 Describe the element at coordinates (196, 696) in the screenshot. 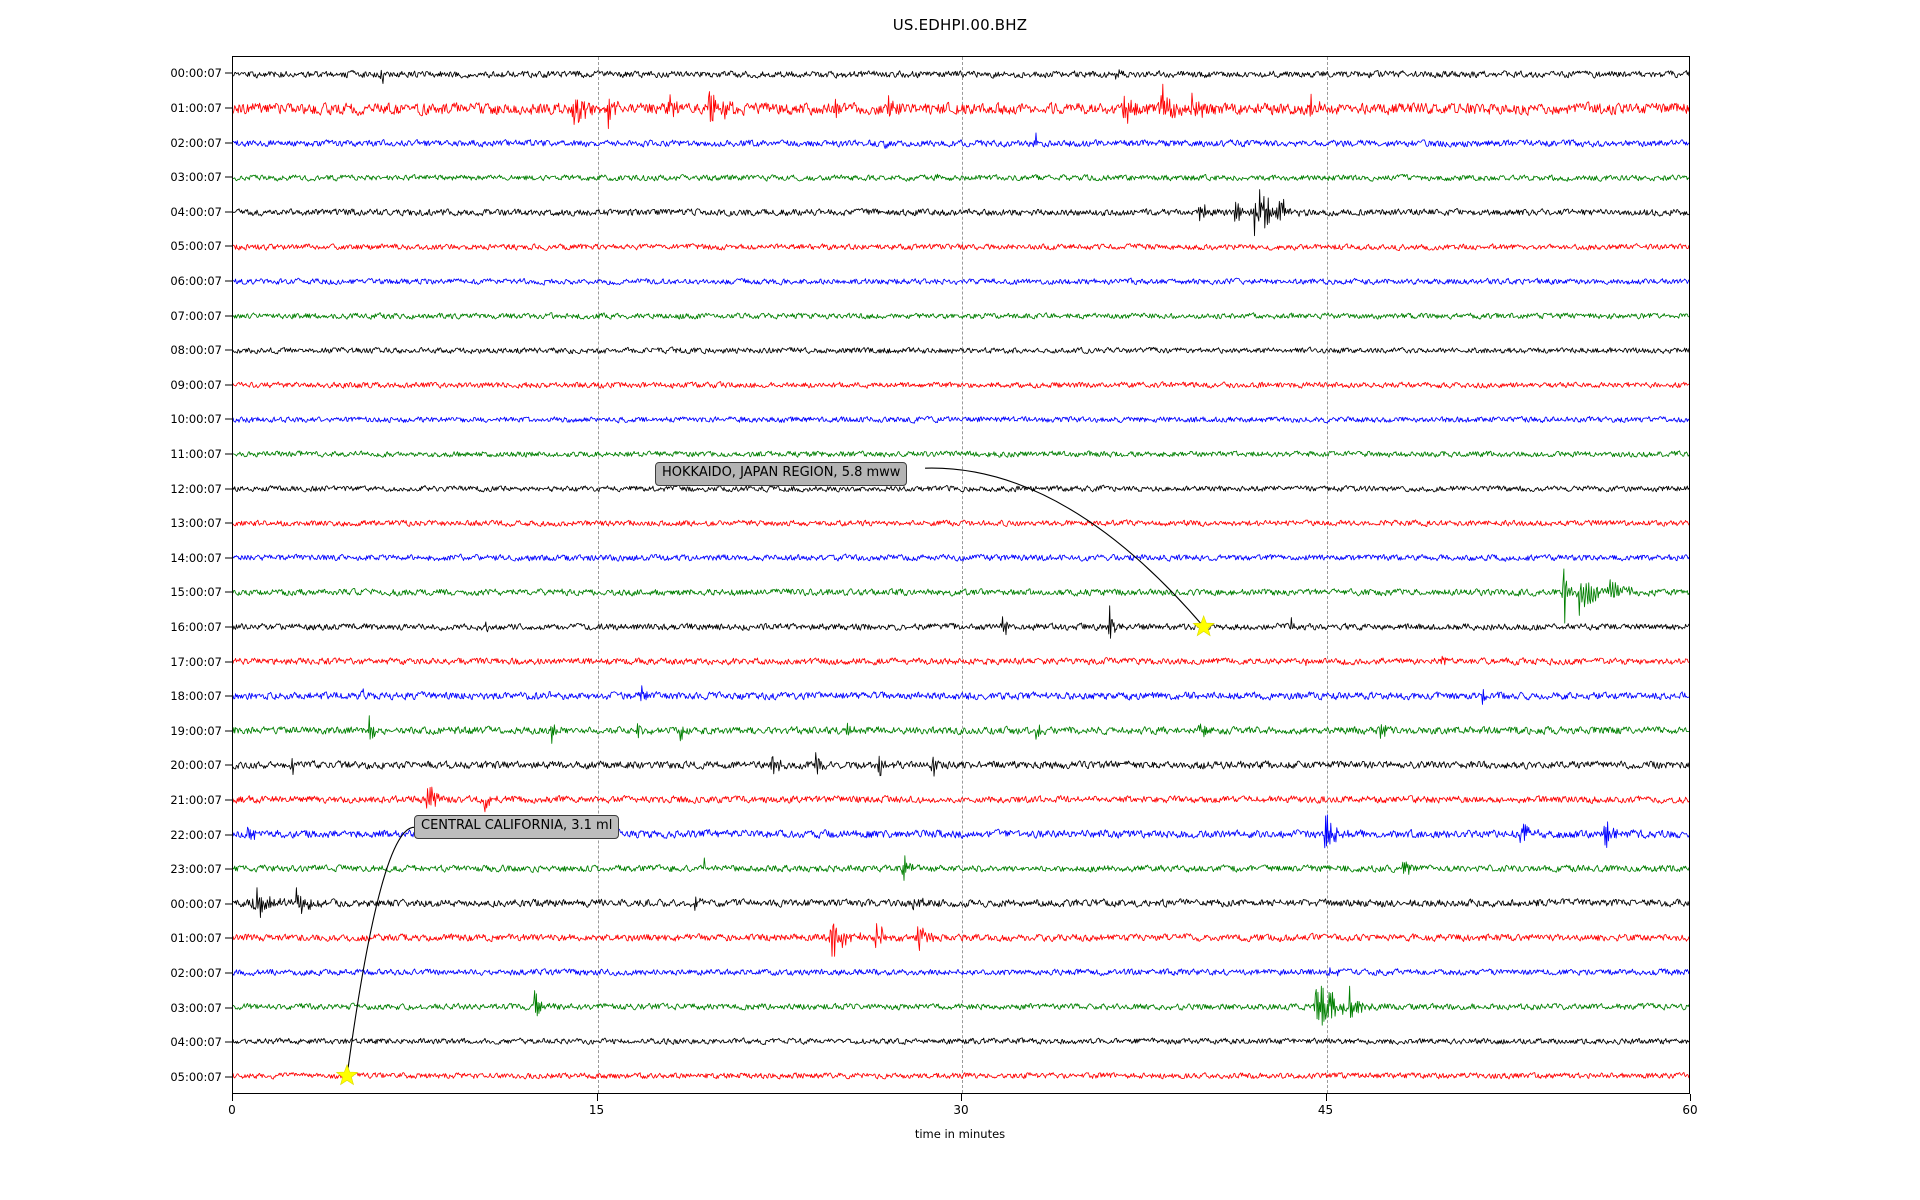

I see `y-axis-tick-label: 18:00:07` at that location.